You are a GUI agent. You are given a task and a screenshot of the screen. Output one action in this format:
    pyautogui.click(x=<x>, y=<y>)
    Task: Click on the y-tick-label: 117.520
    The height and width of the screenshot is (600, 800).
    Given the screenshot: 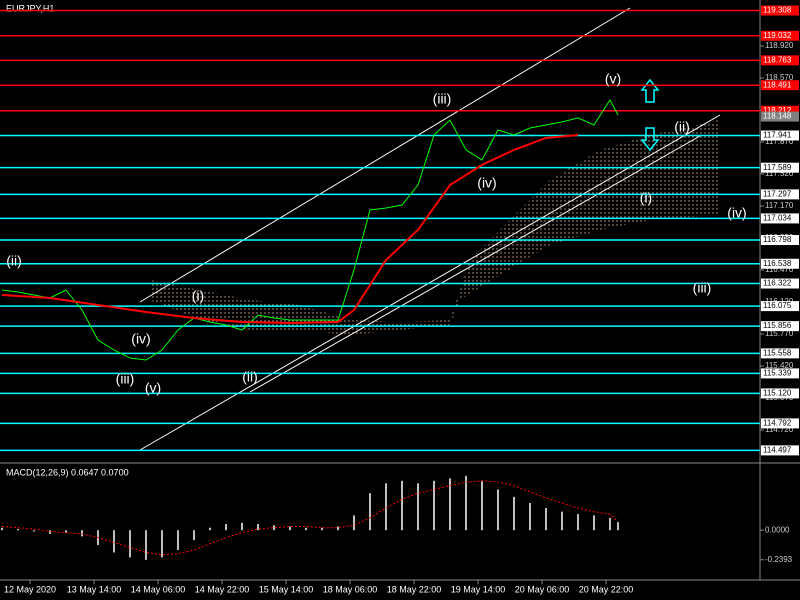 What is the action you would take?
    pyautogui.click(x=779, y=173)
    